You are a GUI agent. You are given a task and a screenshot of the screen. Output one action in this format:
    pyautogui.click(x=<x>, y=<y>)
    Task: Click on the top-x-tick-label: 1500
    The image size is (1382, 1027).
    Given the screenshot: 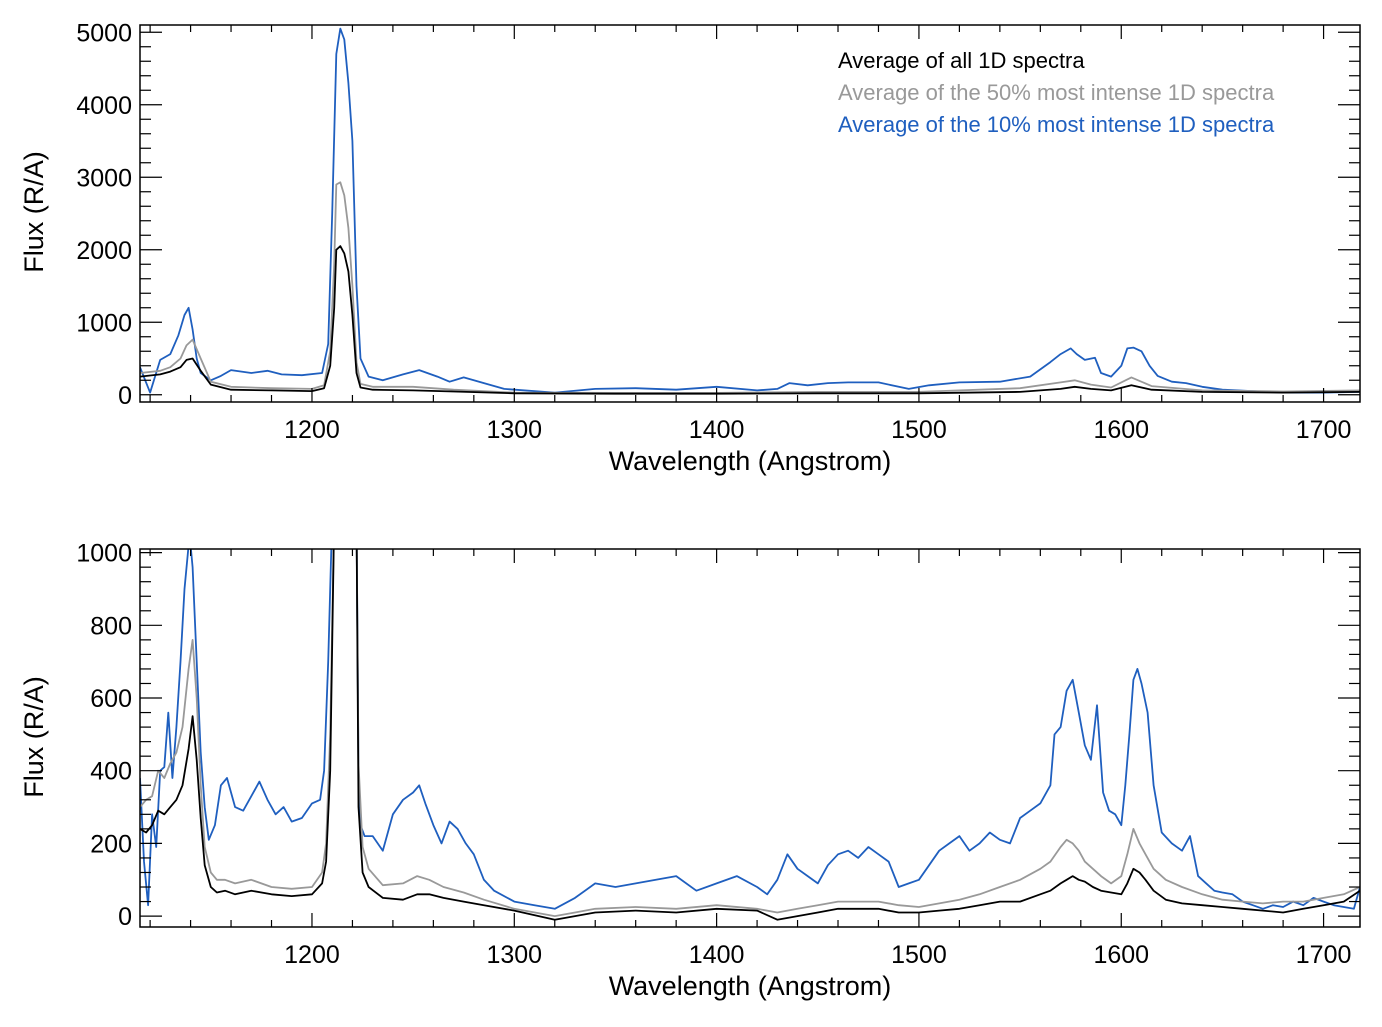 What is the action you would take?
    pyautogui.click(x=919, y=430)
    